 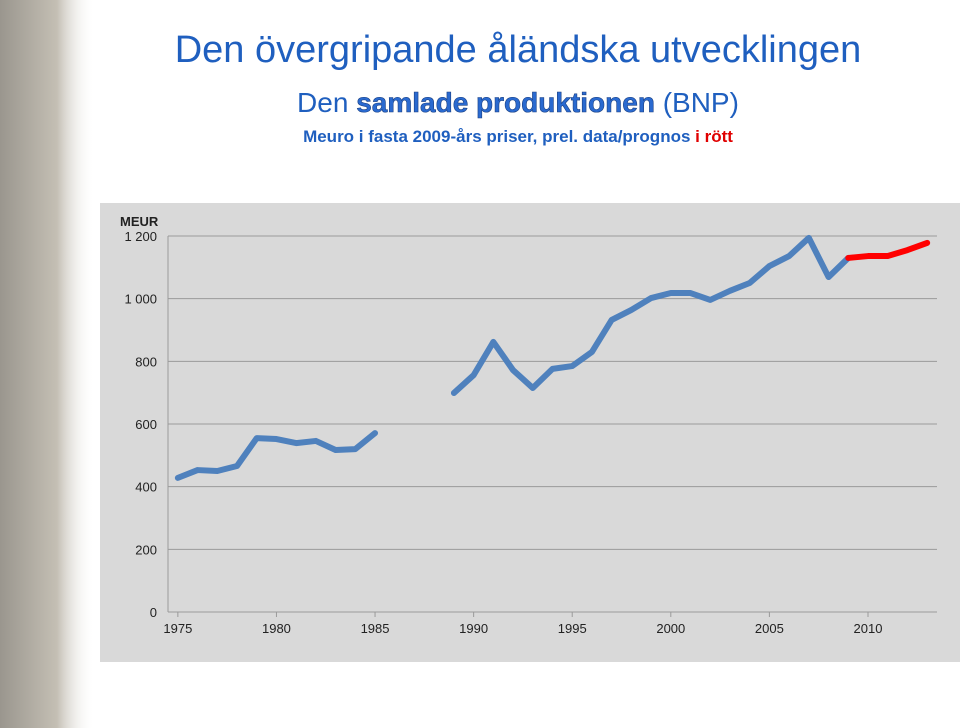 What do you see at coordinates (769, 628) in the screenshot?
I see `x-tick-label: 2005` at bounding box center [769, 628].